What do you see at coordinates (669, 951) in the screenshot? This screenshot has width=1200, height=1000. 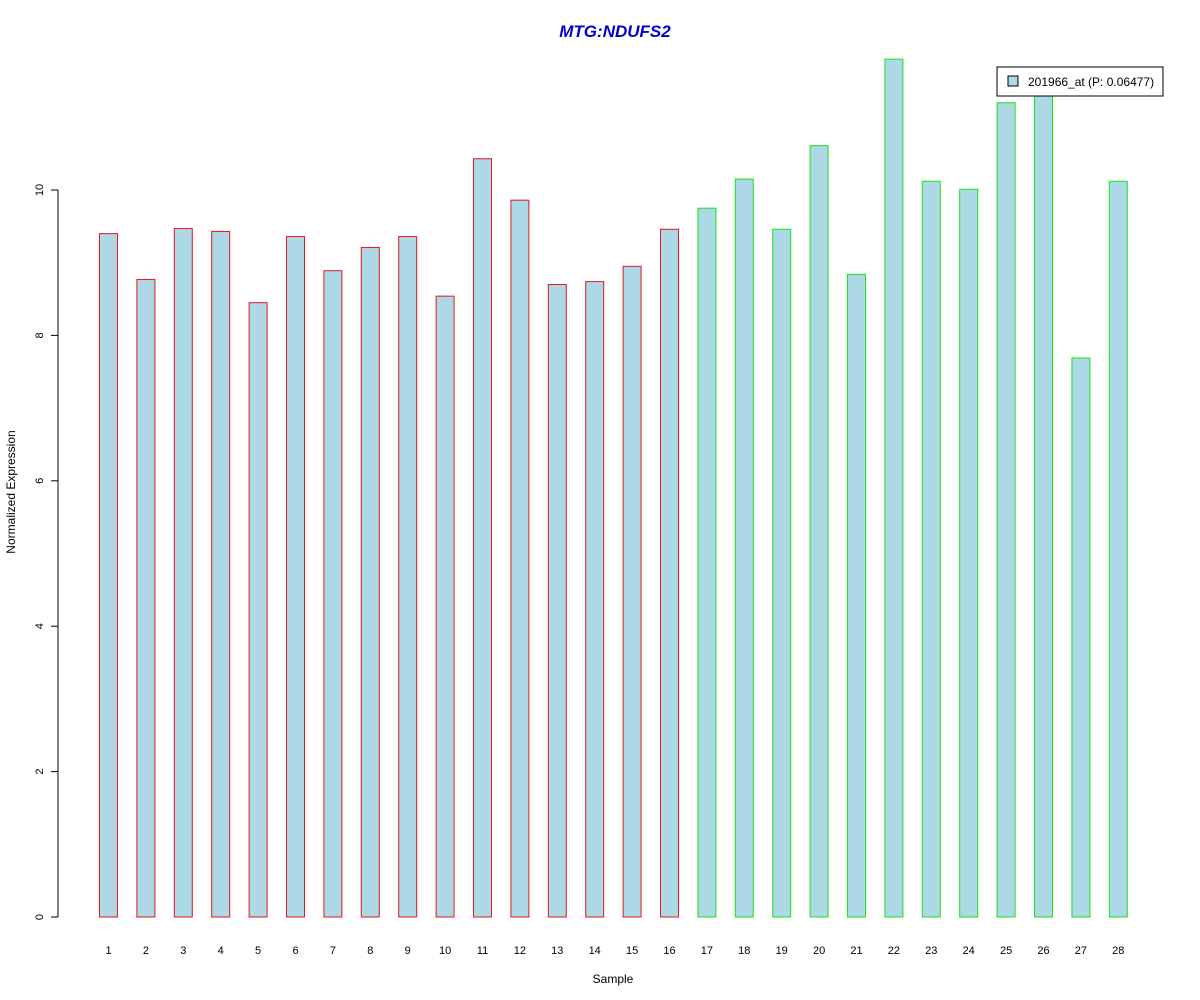 I see `x-tick-label: 16` at bounding box center [669, 951].